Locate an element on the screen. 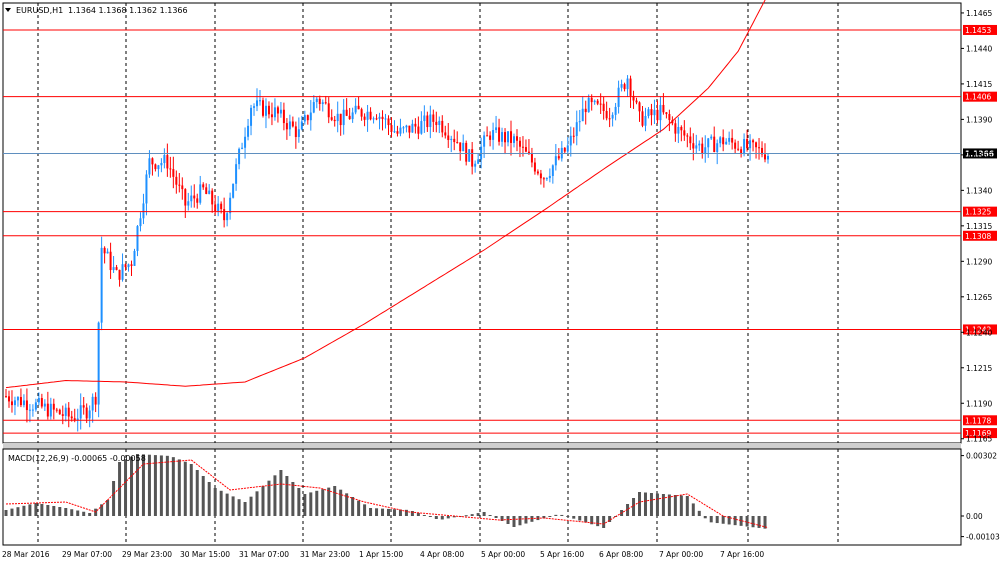  time-tick-label: 6 Apr 08:00 is located at coordinates (621, 554).